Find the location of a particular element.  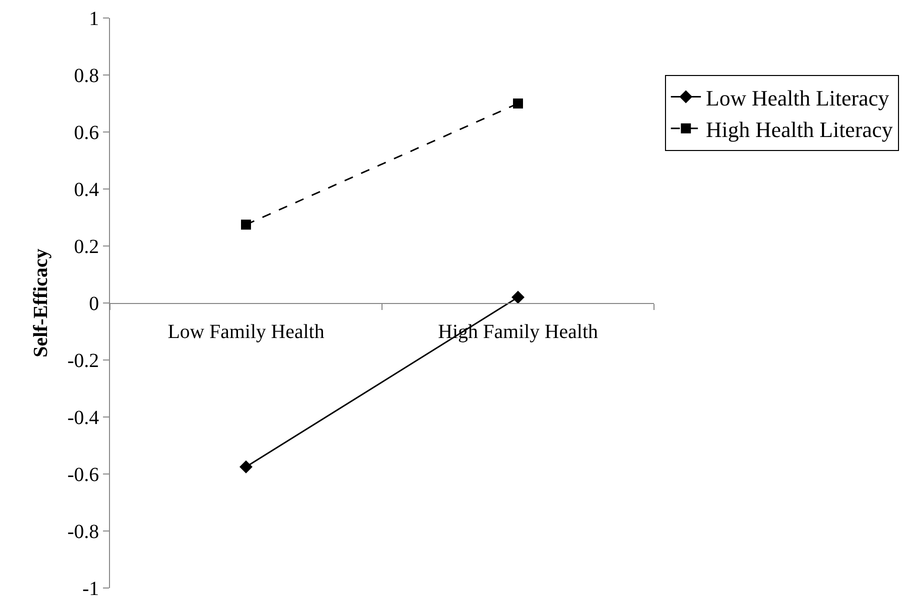

y-tick-label: 0 is located at coordinates (94, 304).